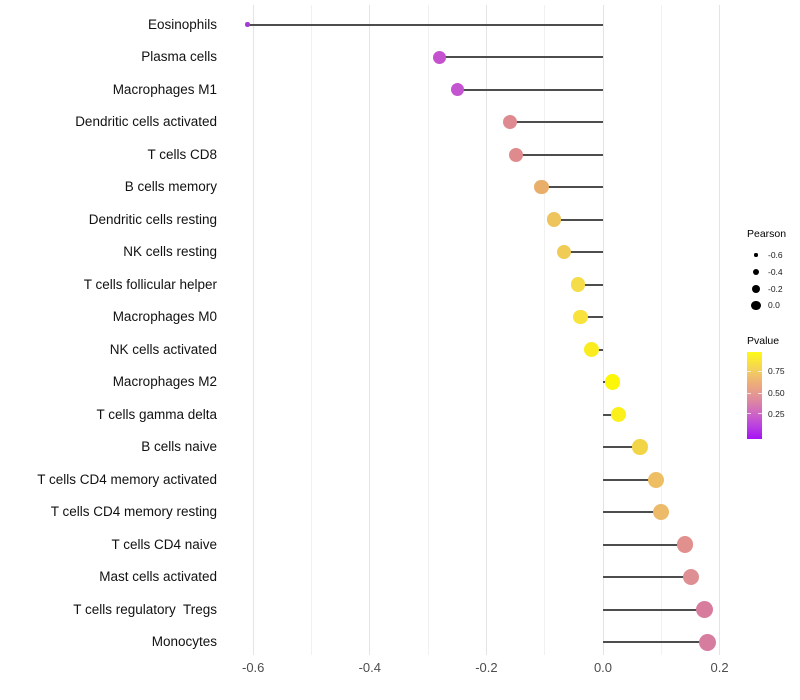 The width and height of the screenshot is (800, 700). I want to click on pearson-legend-title: Pearson, so click(767, 234).